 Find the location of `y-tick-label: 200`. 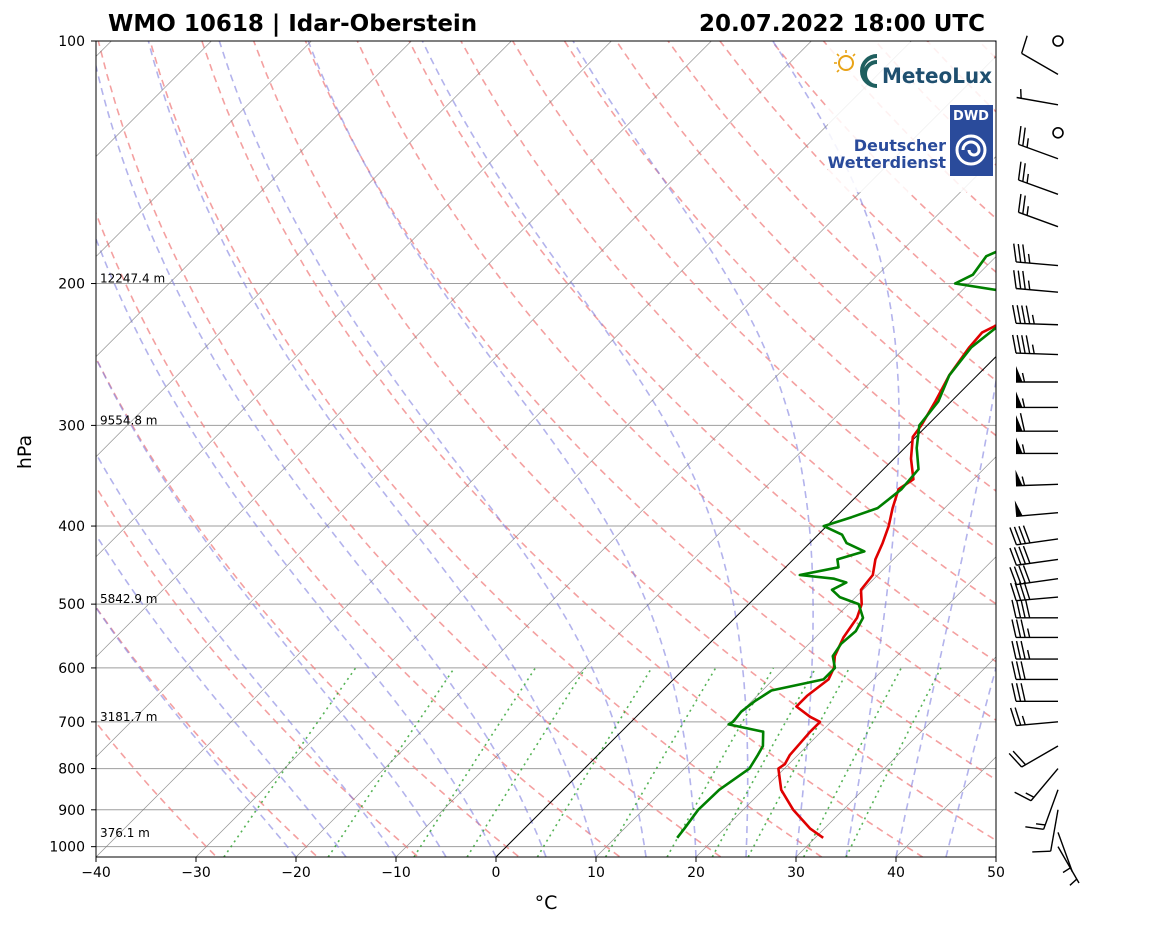

y-tick-label: 200 is located at coordinates (71, 285).